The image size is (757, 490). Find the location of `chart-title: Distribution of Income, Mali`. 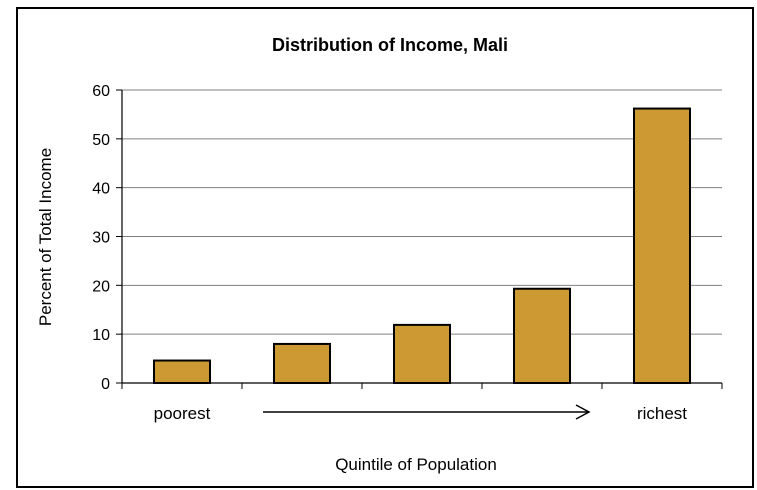

chart-title: Distribution of Income, Mali is located at coordinates (390, 45).